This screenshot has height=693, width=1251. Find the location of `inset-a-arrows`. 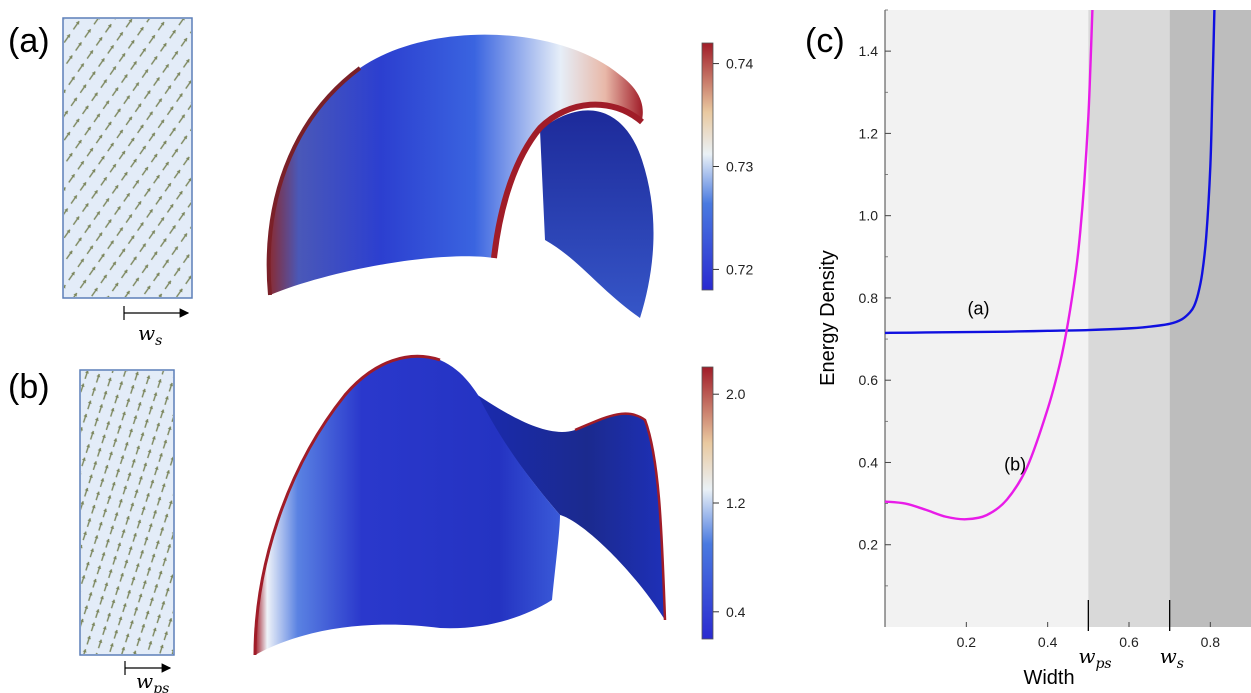

inset-a-arrows is located at coordinates (127, 158).